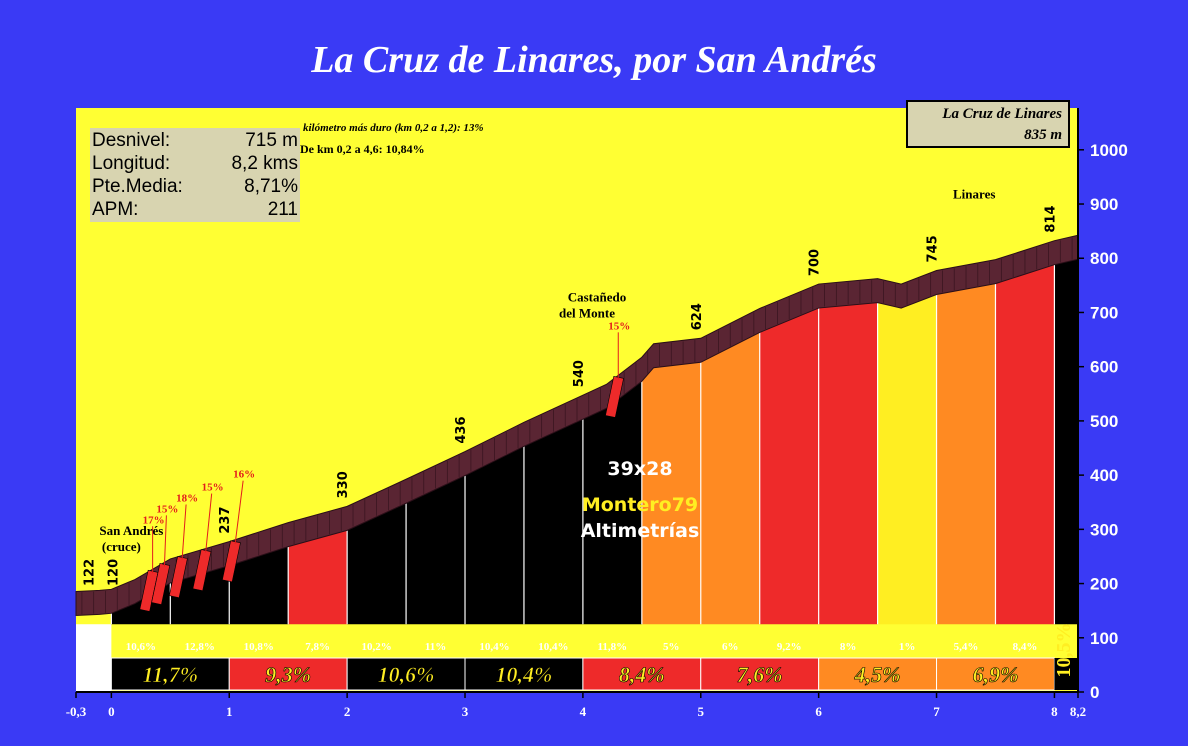  I want to click on km-gradient-label: 8,4%, so click(642, 674).